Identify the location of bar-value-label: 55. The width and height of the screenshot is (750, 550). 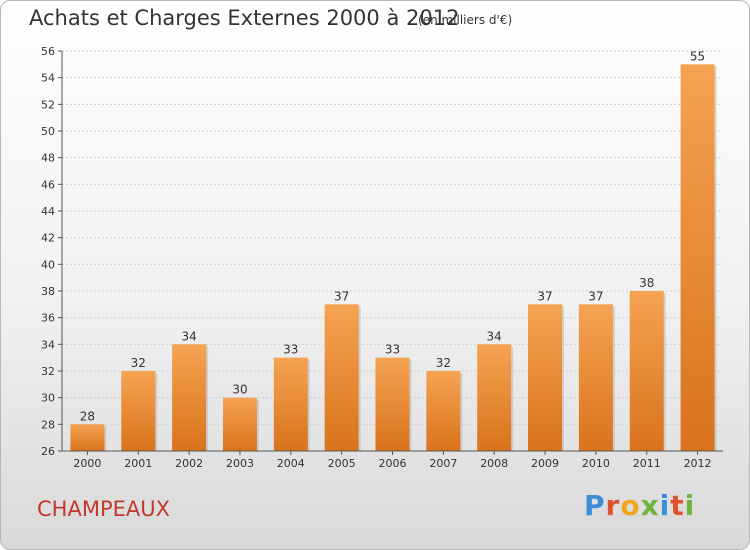
(697, 56).